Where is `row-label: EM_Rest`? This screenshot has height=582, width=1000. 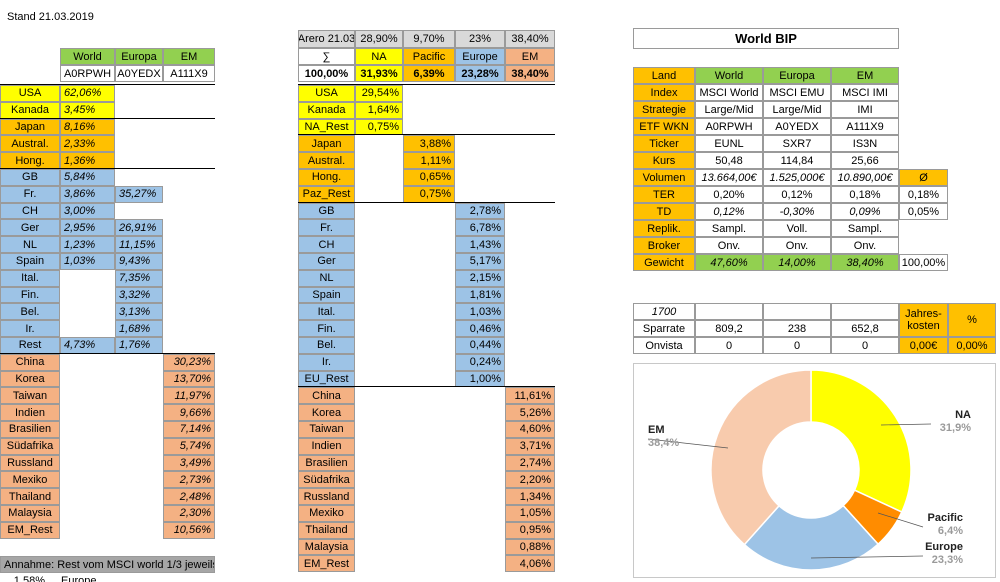 row-label: EM_Rest is located at coordinates (30, 530).